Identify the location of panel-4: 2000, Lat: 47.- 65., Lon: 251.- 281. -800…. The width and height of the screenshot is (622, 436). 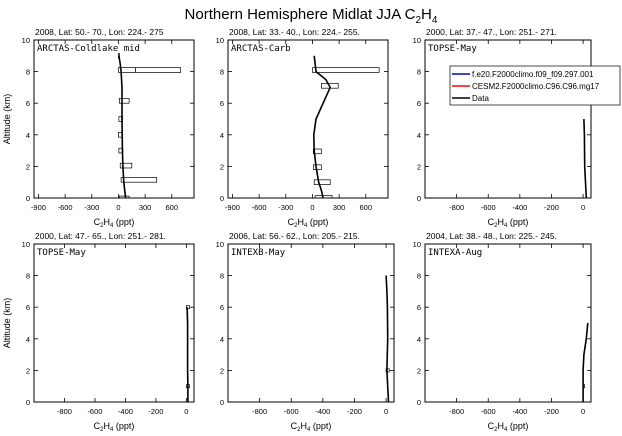
(98, 332).